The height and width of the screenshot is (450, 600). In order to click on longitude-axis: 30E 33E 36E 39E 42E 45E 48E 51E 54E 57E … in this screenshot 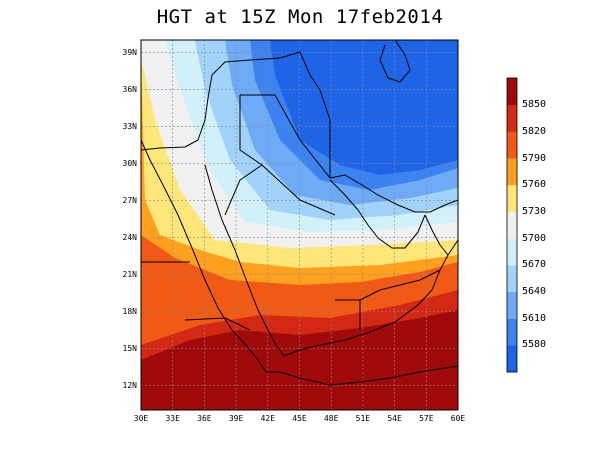, I will do `click(300, 418)`.